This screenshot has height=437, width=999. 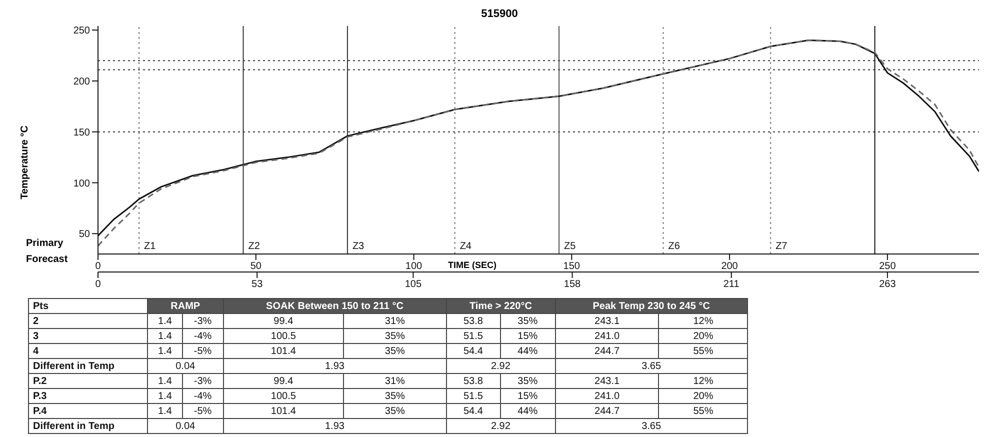 I want to click on y-tick-label: 250, so click(x=81, y=31).